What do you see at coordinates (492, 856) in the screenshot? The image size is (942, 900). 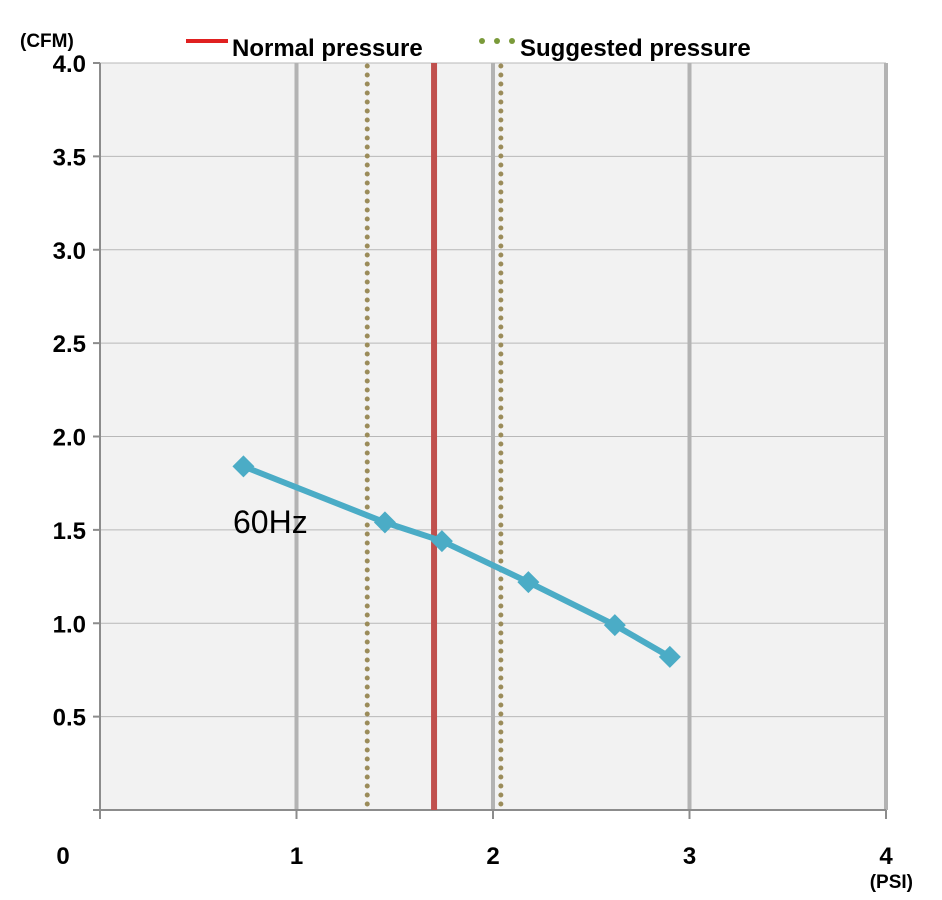 I see `x-tick-label-2: 2` at bounding box center [492, 856].